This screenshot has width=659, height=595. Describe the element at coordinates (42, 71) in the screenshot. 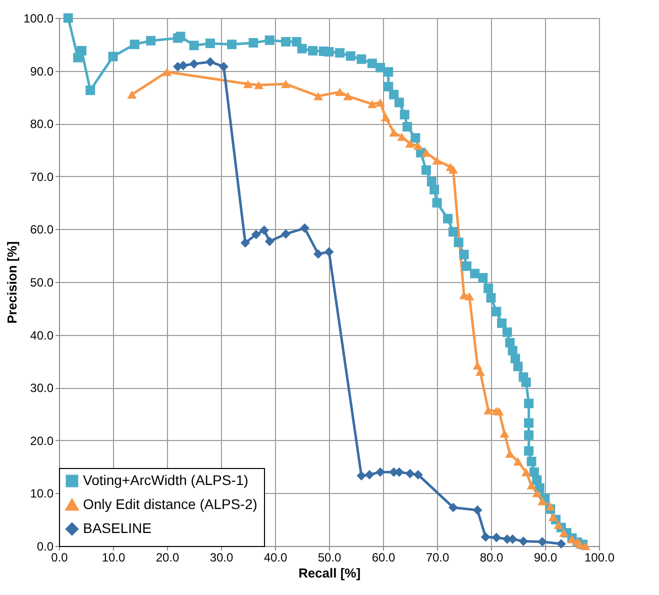

I see `y-tick-label: 90.0` at that location.